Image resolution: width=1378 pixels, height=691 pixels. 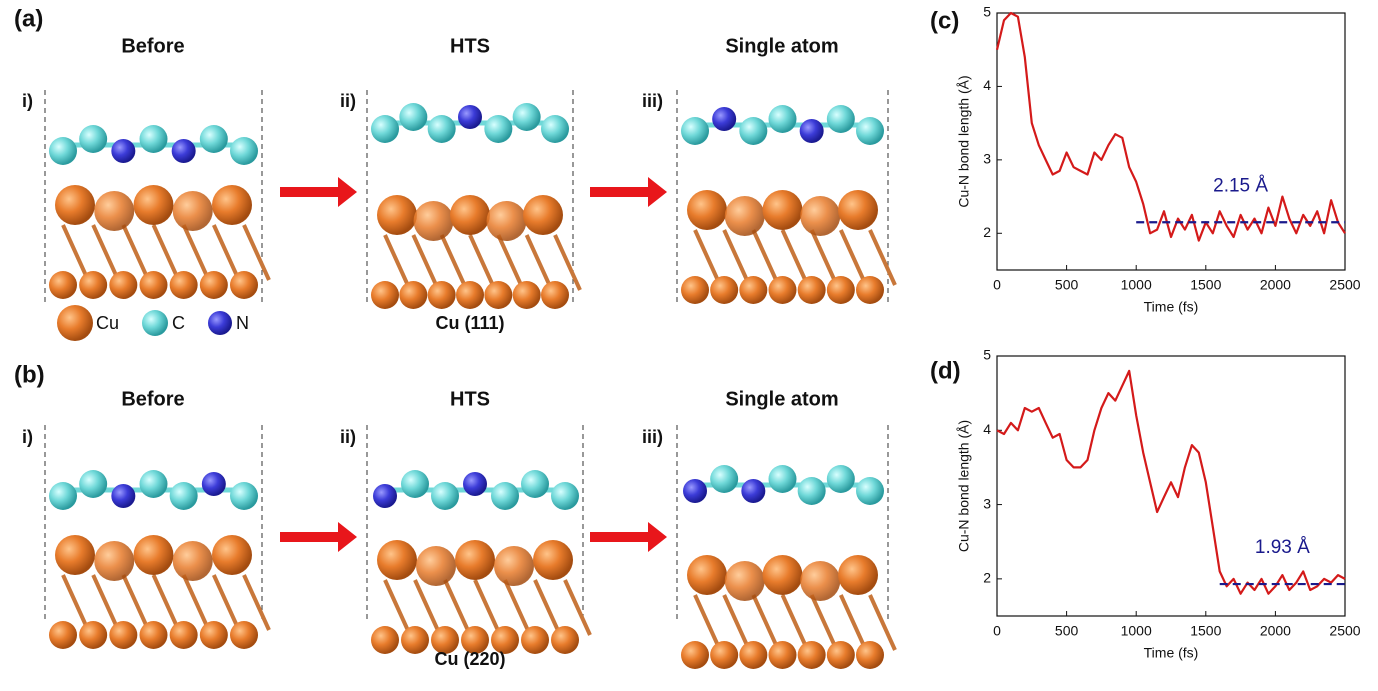 I want to click on x-tick-label: 2000, so click(x=1275, y=285).